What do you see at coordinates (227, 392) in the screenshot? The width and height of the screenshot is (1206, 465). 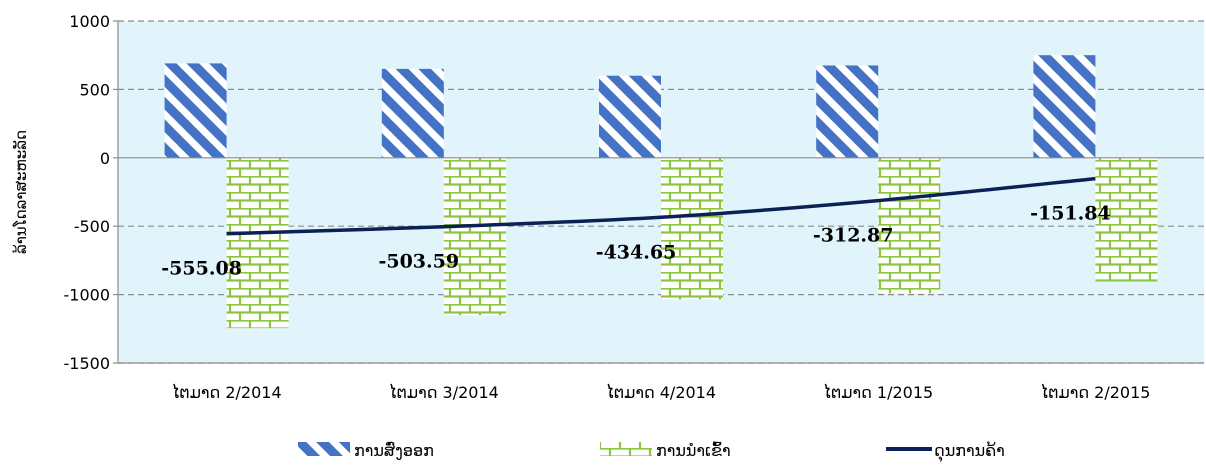 I see `x-tick-label: ໄຕມາດ 2/2014` at bounding box center [227, 392].